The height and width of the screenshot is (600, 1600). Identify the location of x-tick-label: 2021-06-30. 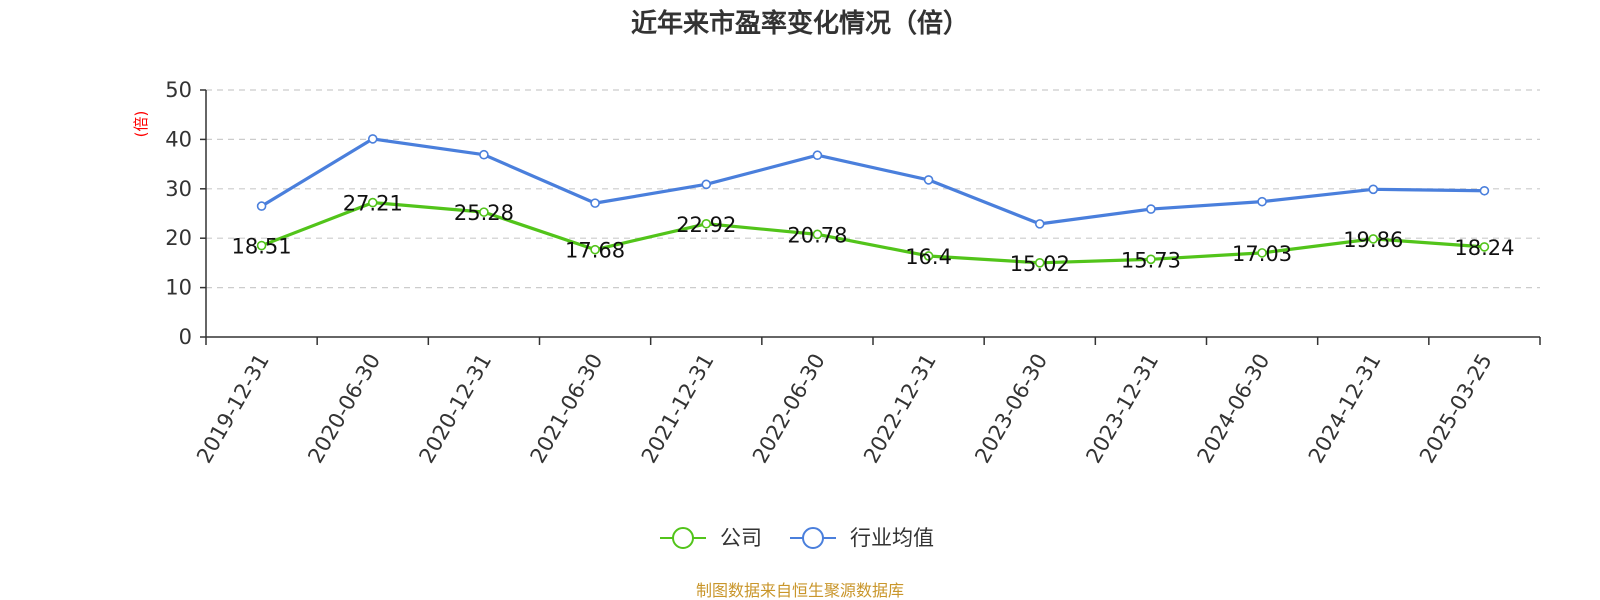
(567, 409).